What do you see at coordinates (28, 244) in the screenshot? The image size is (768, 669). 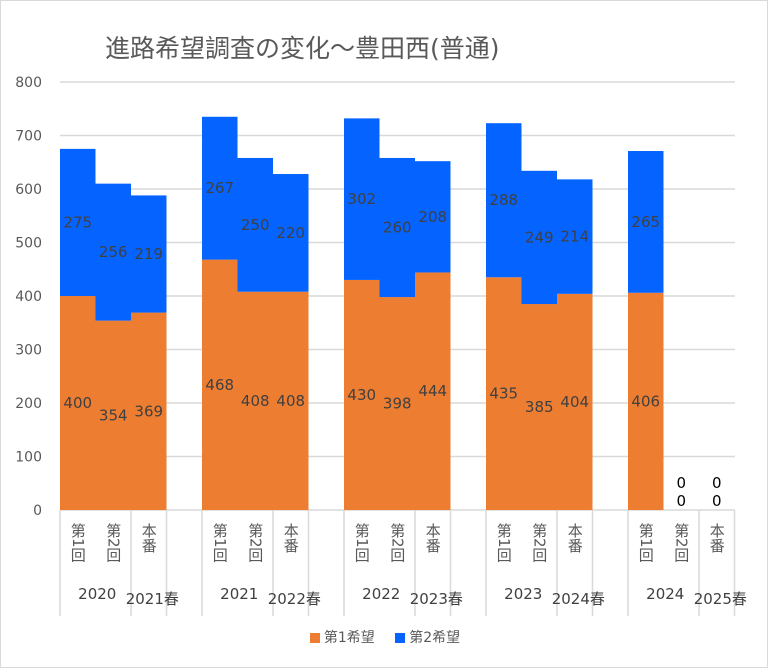 I see `y-tick-label: 500` at bounding box center [28, 244].